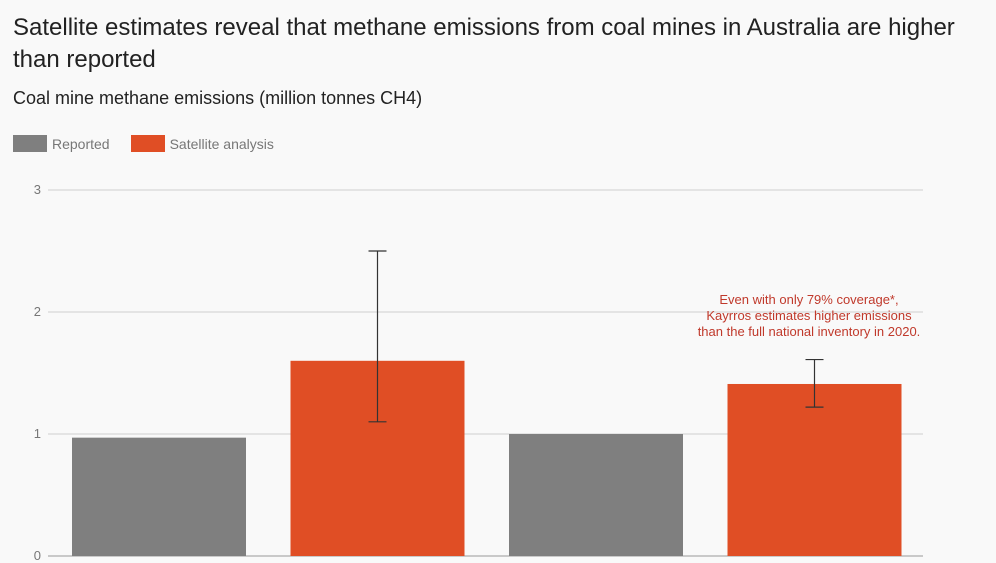 This screenshot has width=996, height=563. What do you see at coordinates (37, 433) in the screenshot?
I see `y-tick-label-1: 1` at bounding box center [37, 433].